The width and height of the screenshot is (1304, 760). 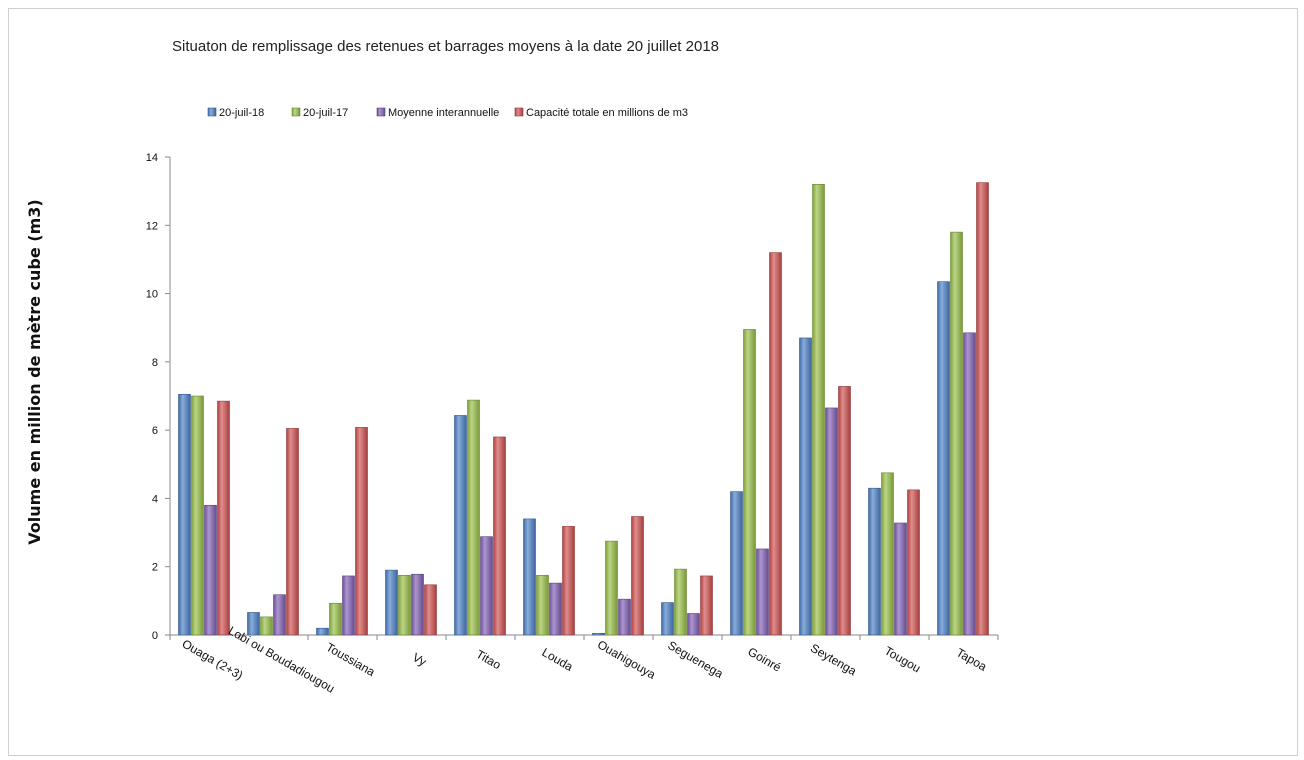 I want to click on y-tick-label: 10, so click(x=152, y=295).